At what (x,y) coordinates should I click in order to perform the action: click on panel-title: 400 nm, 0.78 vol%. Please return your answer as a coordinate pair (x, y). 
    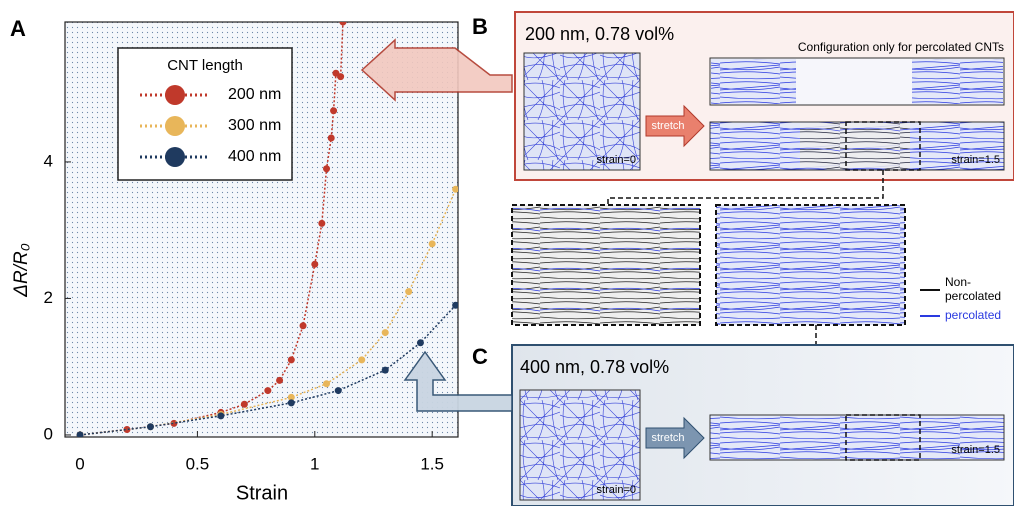
    Looking at the image, I should click on (594, 367).